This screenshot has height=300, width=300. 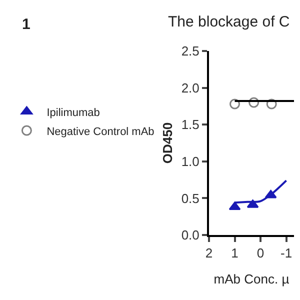 I want to click on y-axis-title: OD450, so click(x=167, y=143).